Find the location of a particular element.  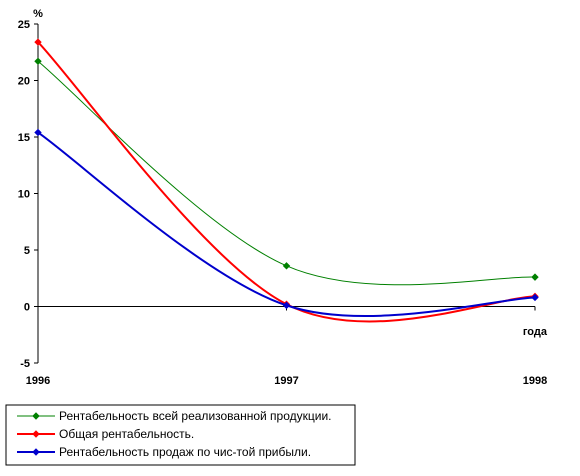

y-tick-label: 0 is located at coordinates (27, 308).